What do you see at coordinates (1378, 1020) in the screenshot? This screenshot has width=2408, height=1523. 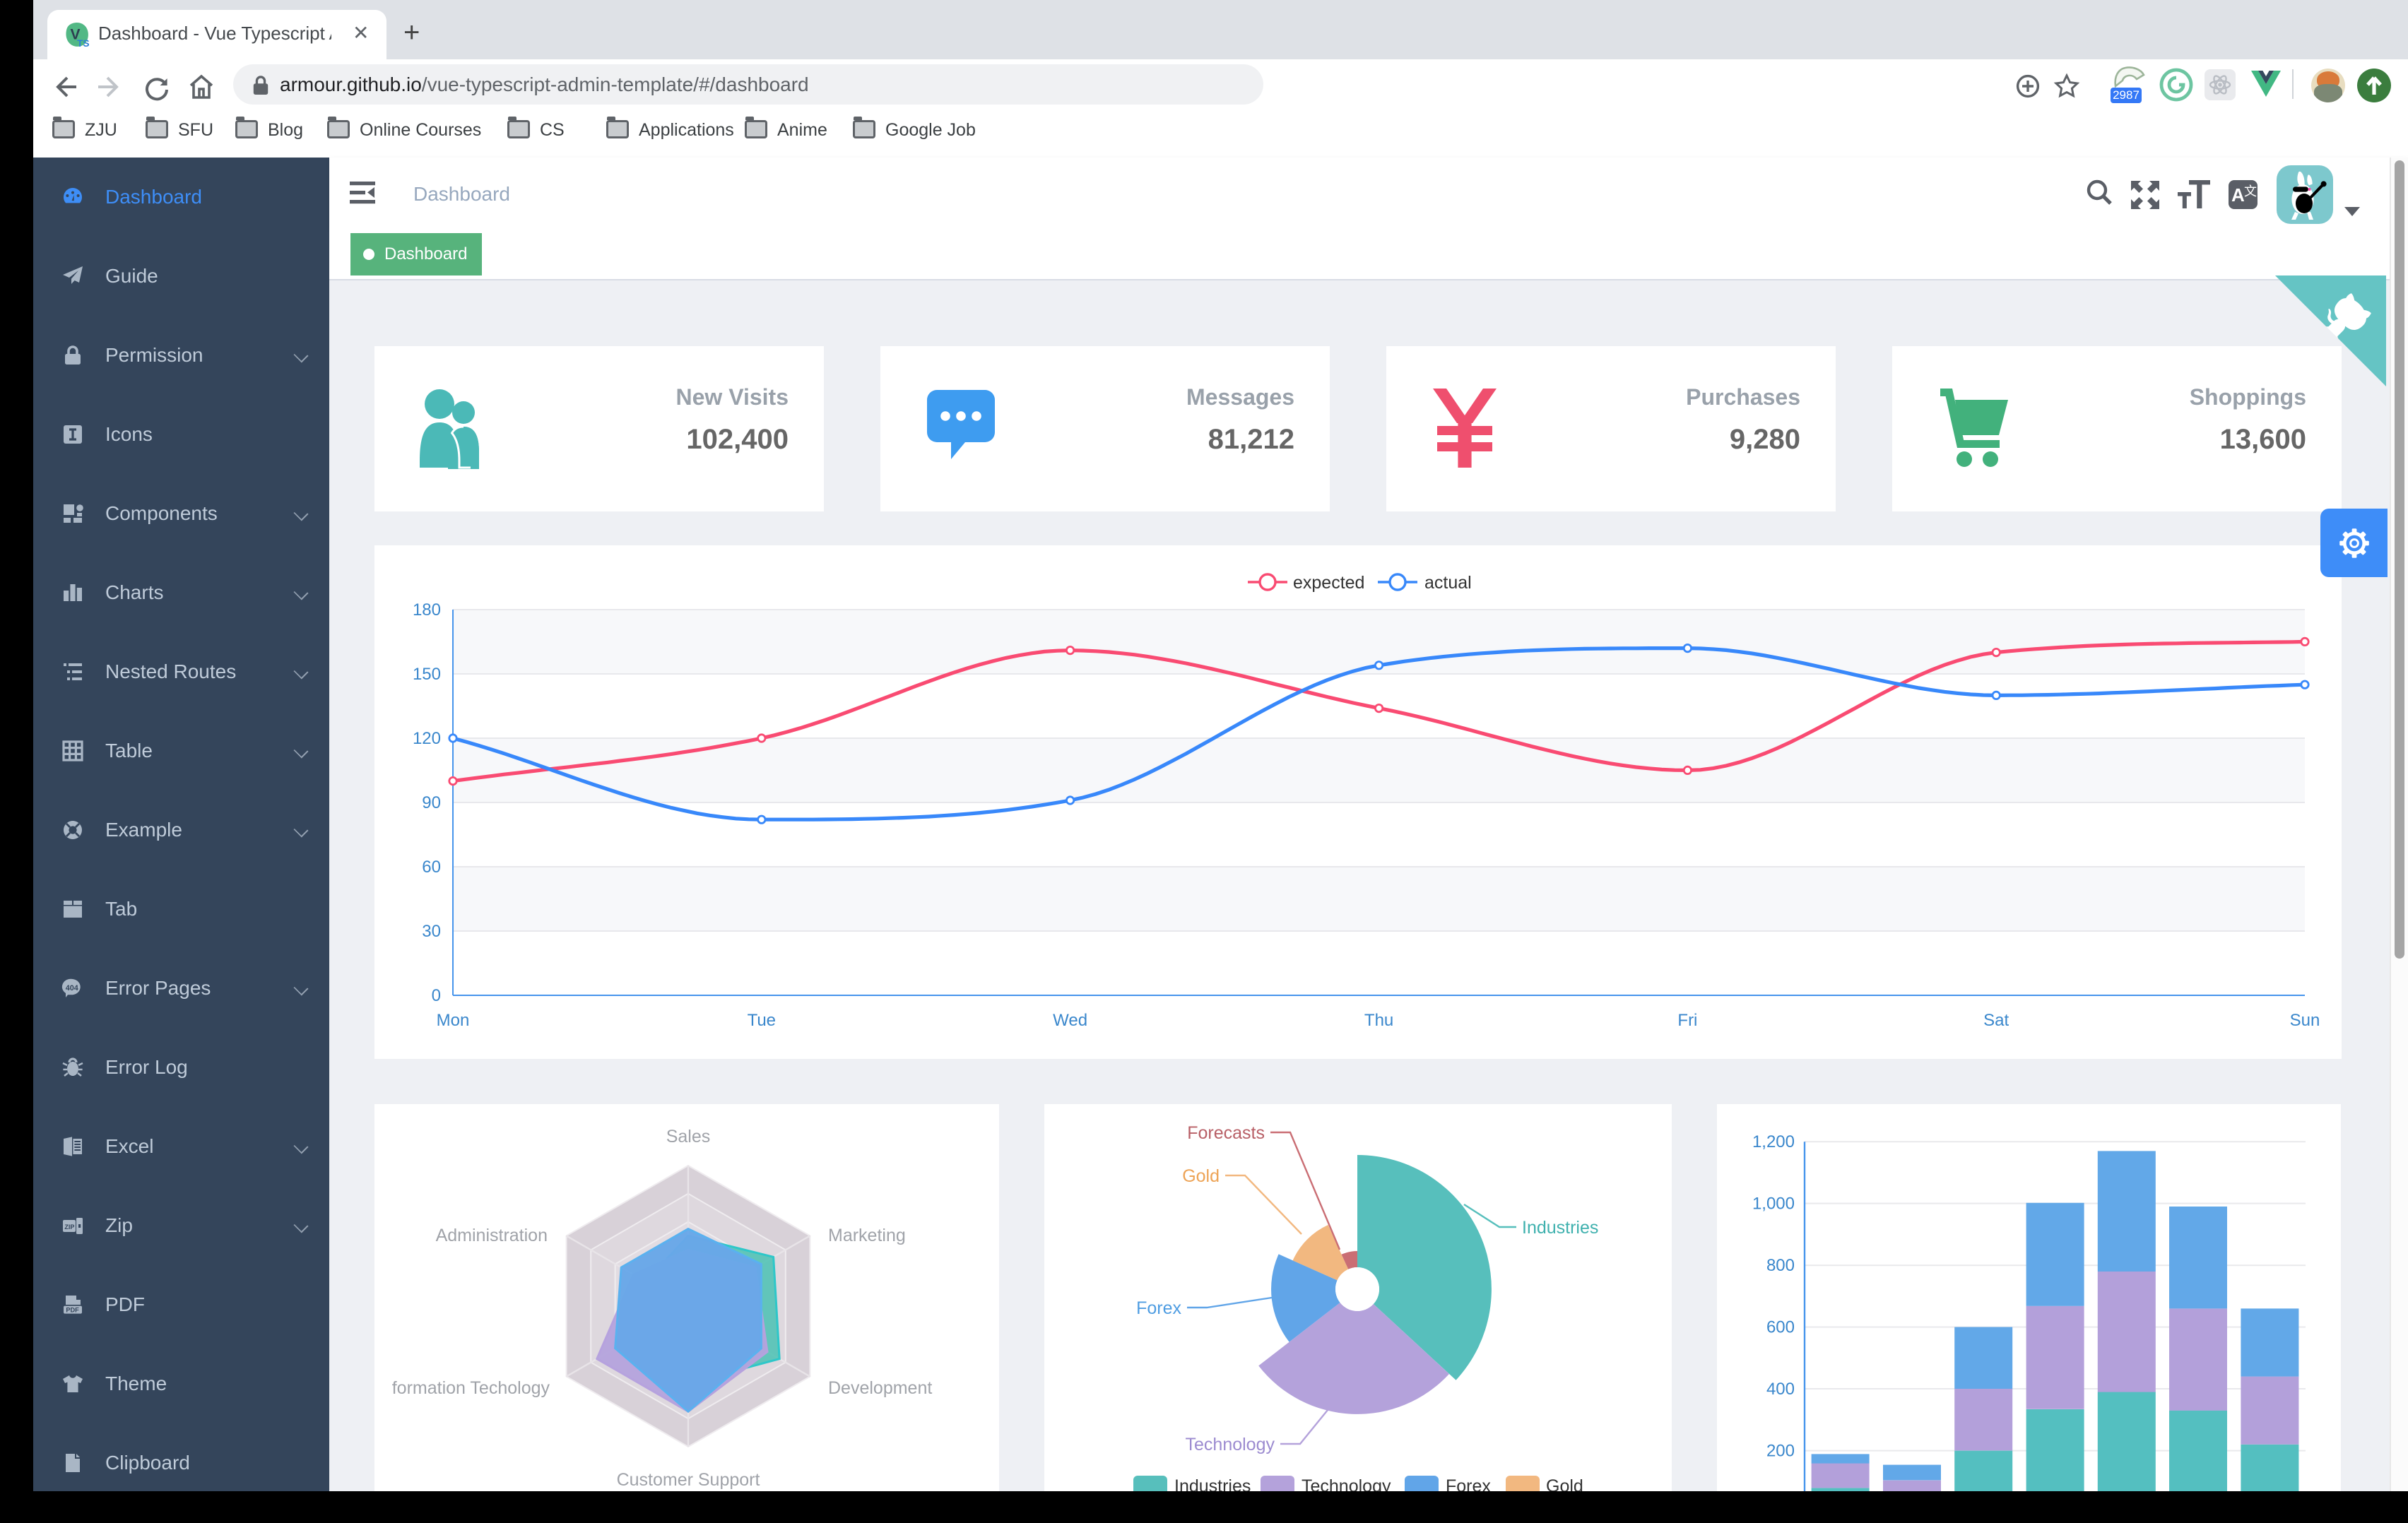 I see `svg-text: Thu` at bounding box center [1378, 1020].